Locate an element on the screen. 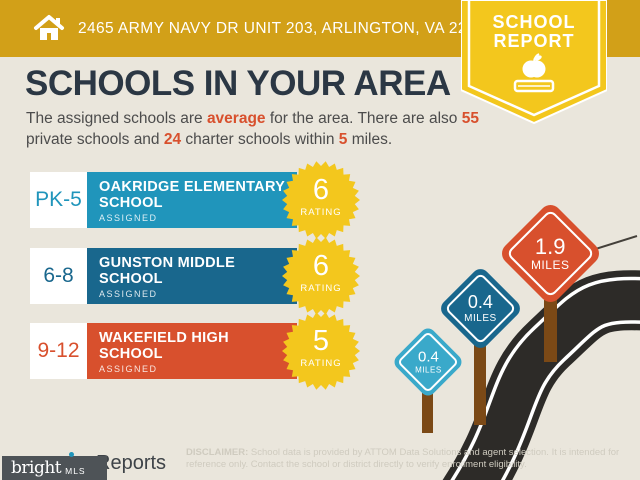 The height and width of the screenshot is (480, 640). school-name: WAKEFIELD HIGH SCHOOL is located at coordinates (164, 346).